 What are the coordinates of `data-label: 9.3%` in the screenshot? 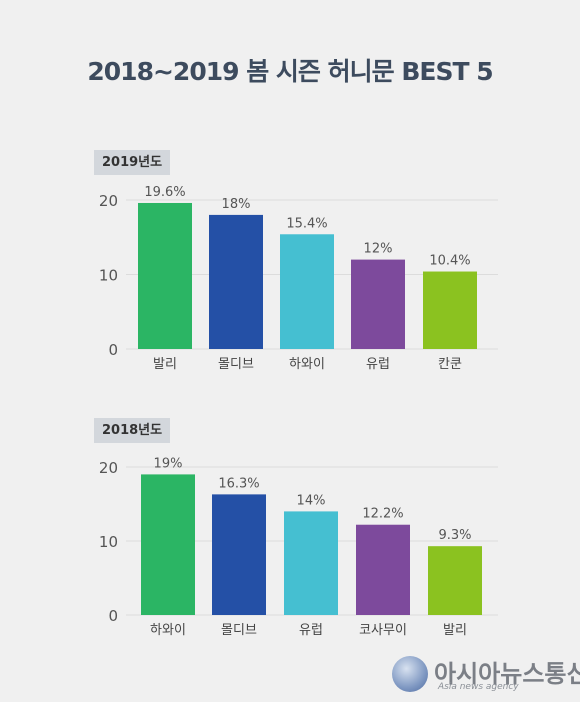 It's located at (454, 535).